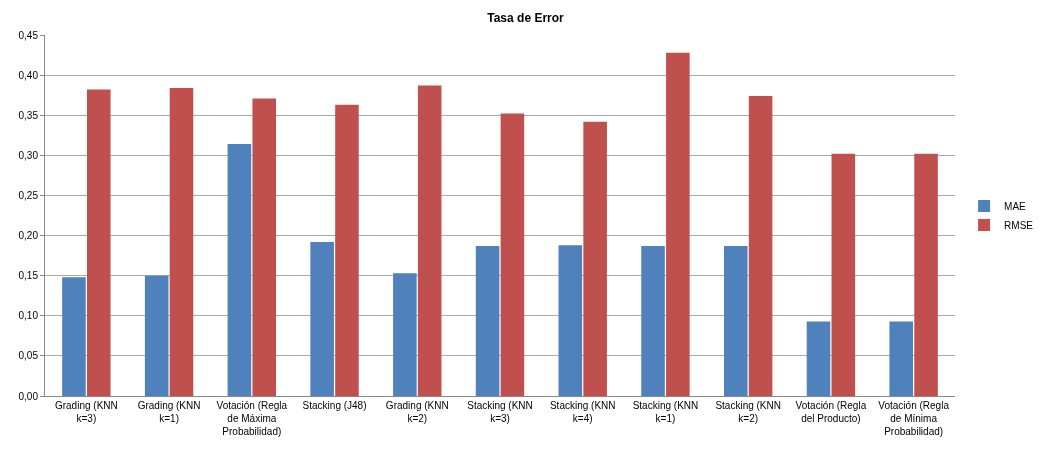 This screenshot has width=1051, height=461. What do you see at coordinates (500, 412) in the screenshot?
I see `x-tick-label: Stacking (KNN k=3)` at bounding box center [500, 412].